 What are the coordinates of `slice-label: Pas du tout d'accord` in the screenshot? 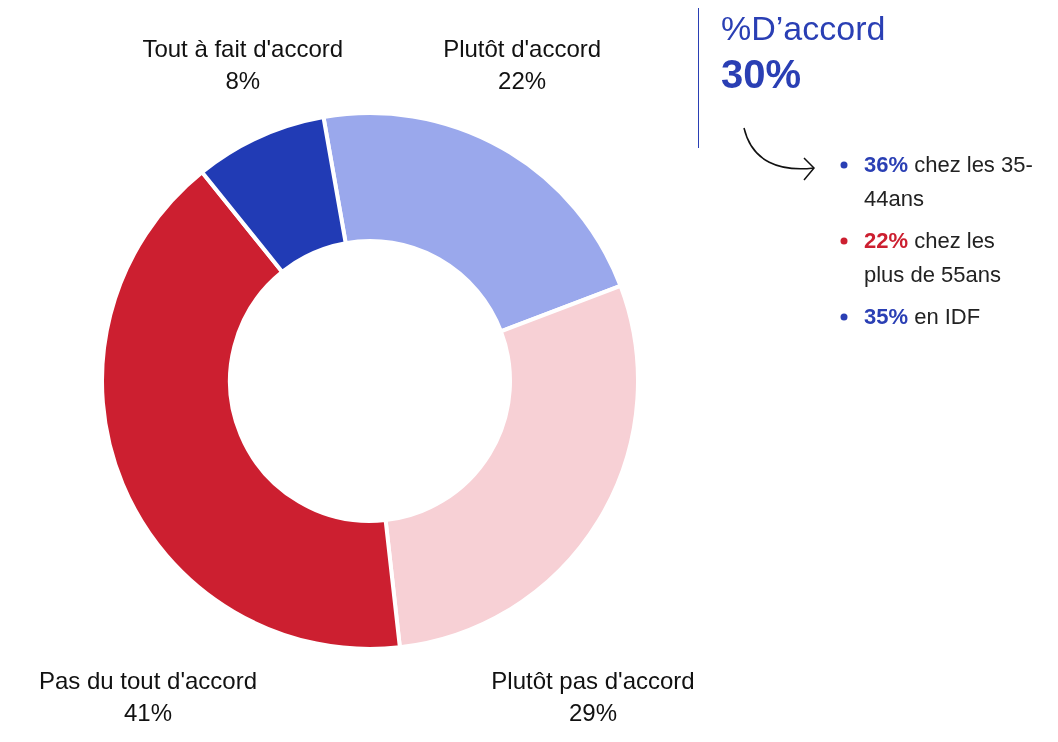 It's located at (148, 680).